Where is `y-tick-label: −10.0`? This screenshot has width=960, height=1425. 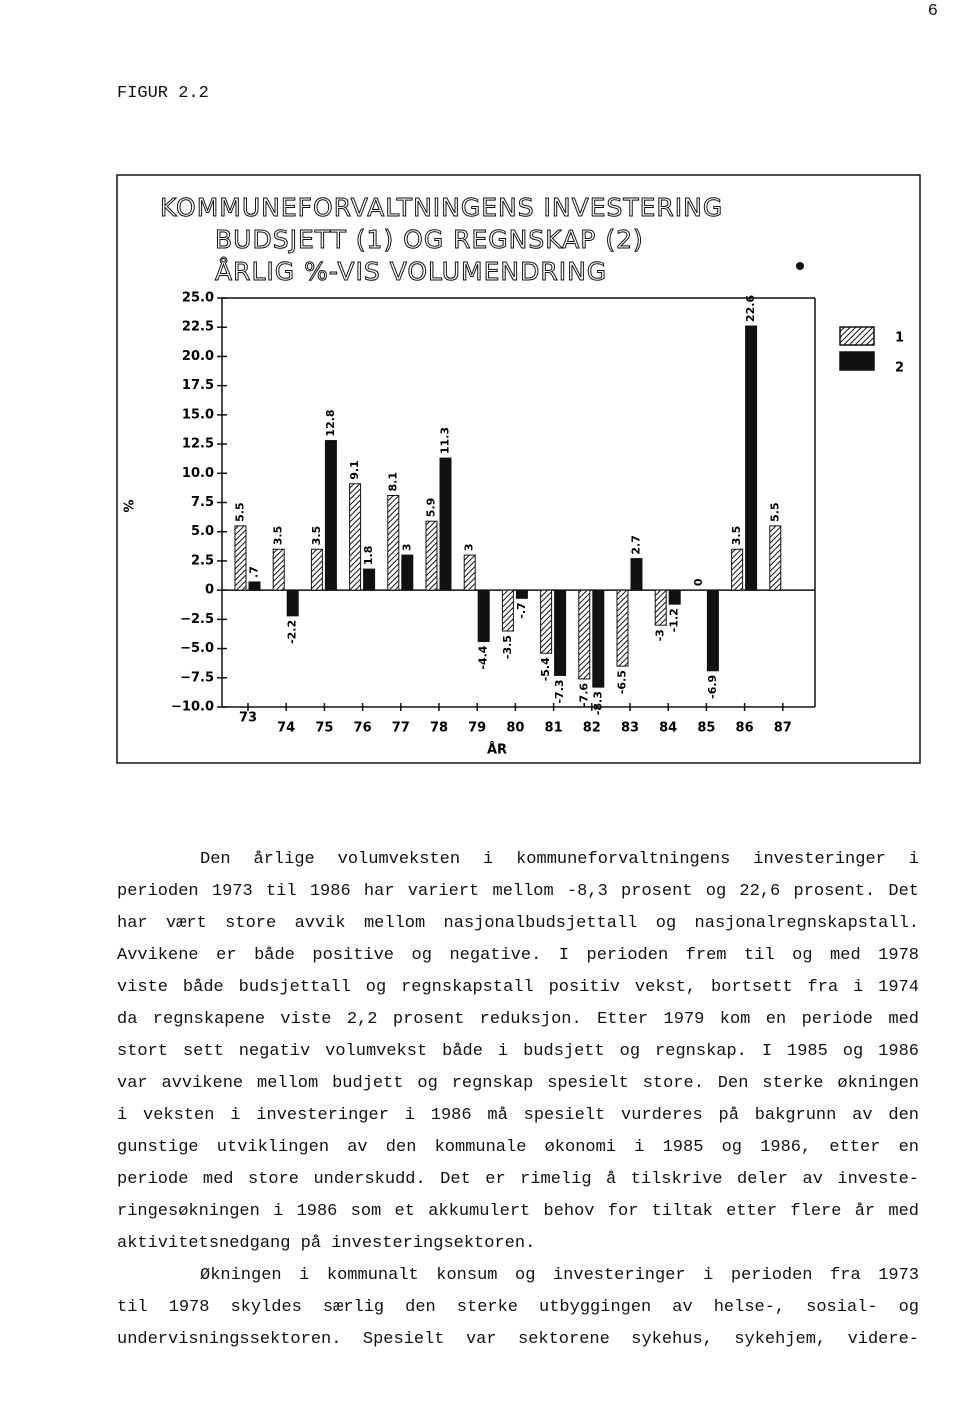
y-tick-label: −10.0 is located at coordinates (192, 707).